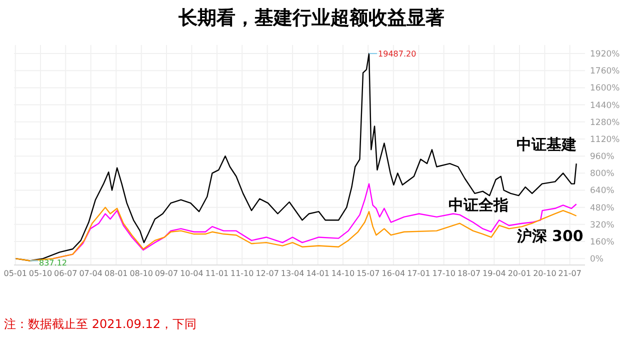  What do you see at coordinates (605, 71) in the screenshot?
I see `y-tick-label: 1760%` at bounding box center [605, 71].